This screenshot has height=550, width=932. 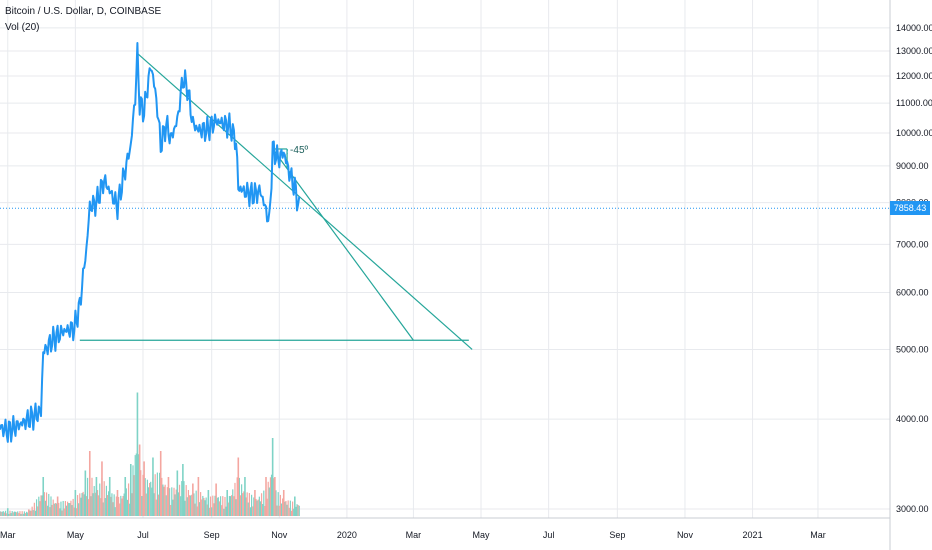 What do you see at coordinates (912, 244) in the screenshot?
I see `y-tick-label: 7000.00` at bounding box center [912, 244].